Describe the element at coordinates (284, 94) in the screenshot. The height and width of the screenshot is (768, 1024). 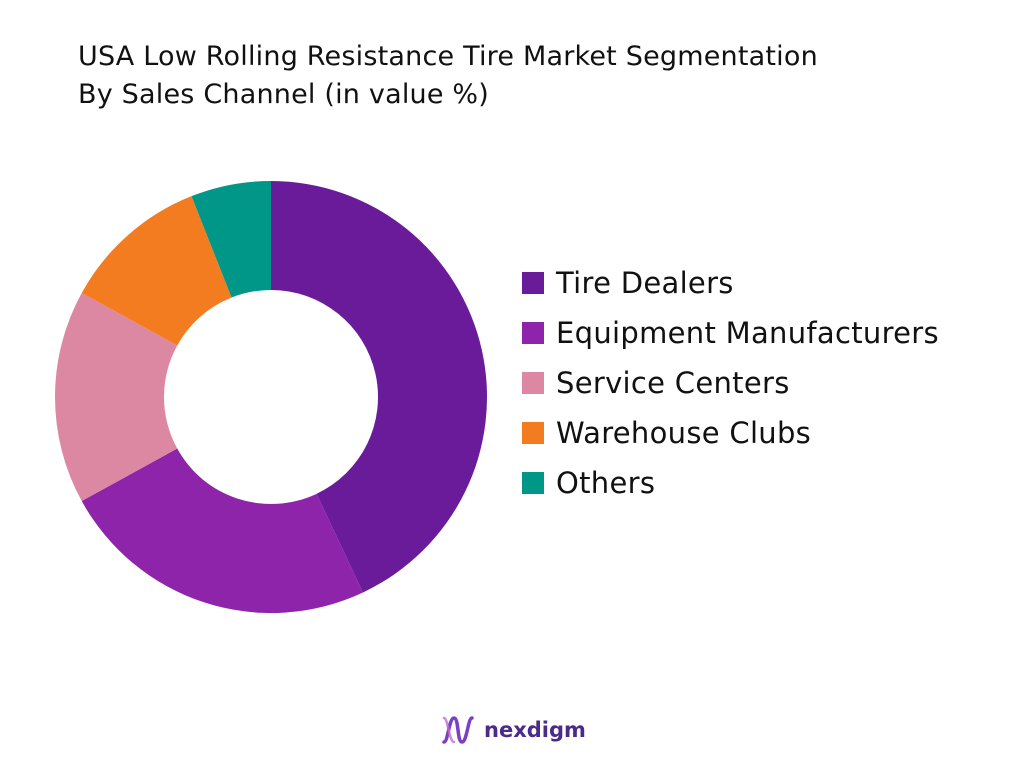
I see `chart-title-line-2: By Sales Channel (in value %)` at that location.